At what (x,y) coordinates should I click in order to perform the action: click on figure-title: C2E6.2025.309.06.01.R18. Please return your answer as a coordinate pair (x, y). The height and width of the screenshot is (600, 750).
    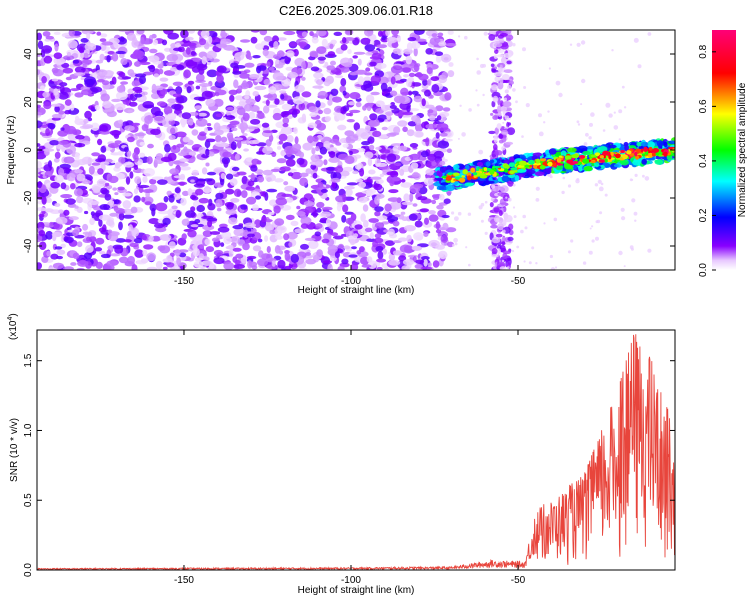
    Looking at the image, I should click on (356, 10).